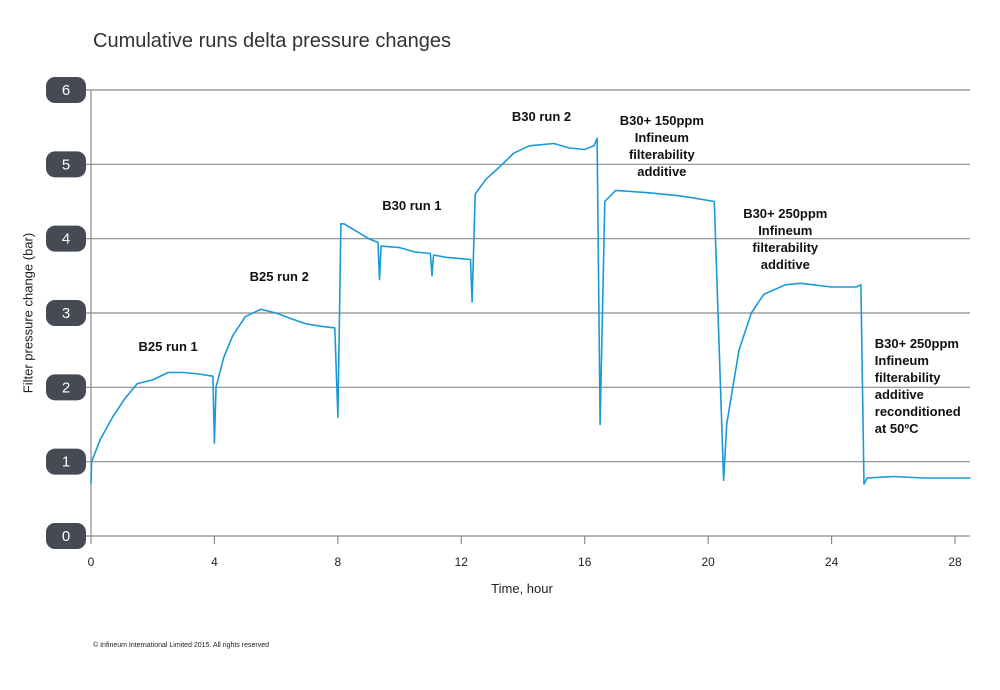 This screenshot has width=1000, height=690. What do you see at coordinates (955, 562) in the screenshot?
I see `x-tick-label: 28` at bounding box center [955, 562].